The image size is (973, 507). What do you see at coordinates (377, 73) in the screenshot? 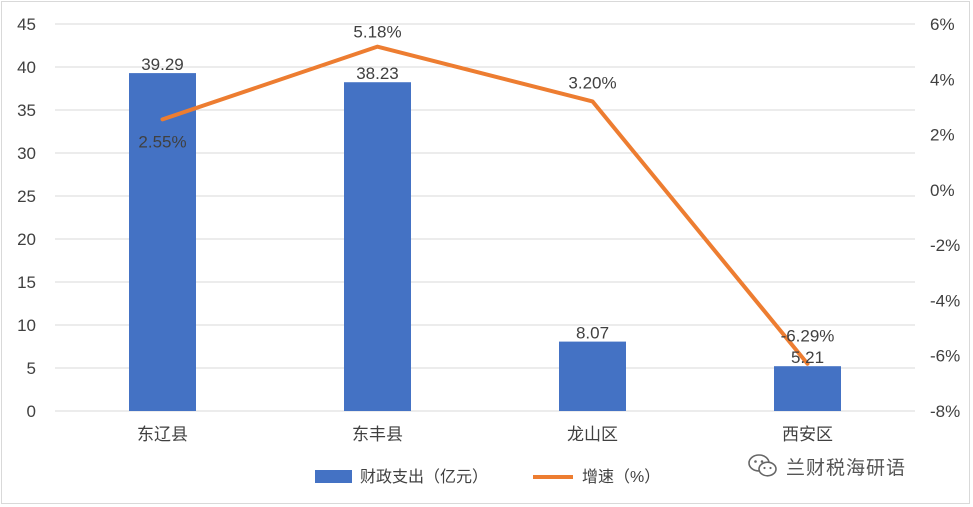
I see `bar-data-label: 38.23` at bounding box center [377, 73].